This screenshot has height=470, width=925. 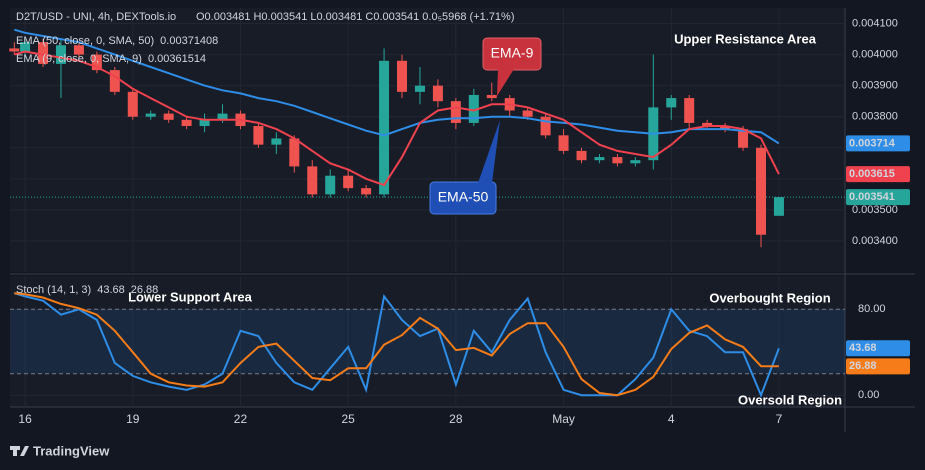 What do you see at coordinates (177, 59) in the screenshot?
I see `legend-value: 0.00361514` at bounding box center [177, 59].